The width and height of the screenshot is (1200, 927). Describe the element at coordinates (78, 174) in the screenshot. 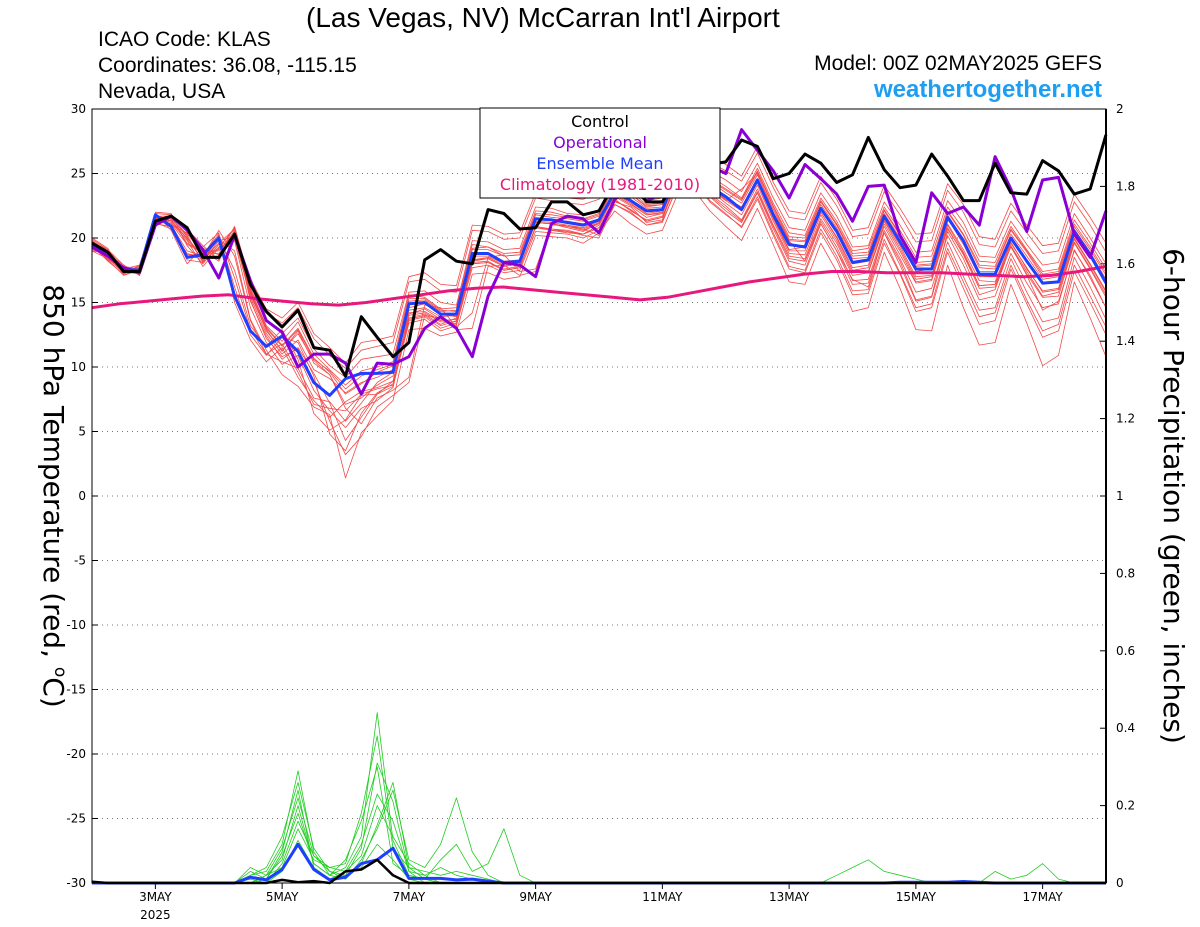

I see `y-tick-label: 25` at that location.